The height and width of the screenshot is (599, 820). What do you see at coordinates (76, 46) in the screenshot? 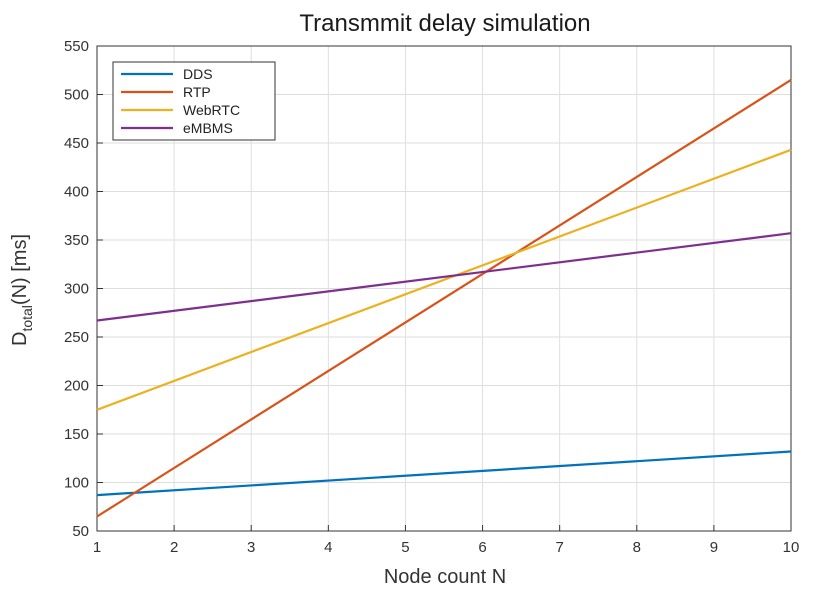
I see `y-tick-label: 550` at bounding box center [76, 46].